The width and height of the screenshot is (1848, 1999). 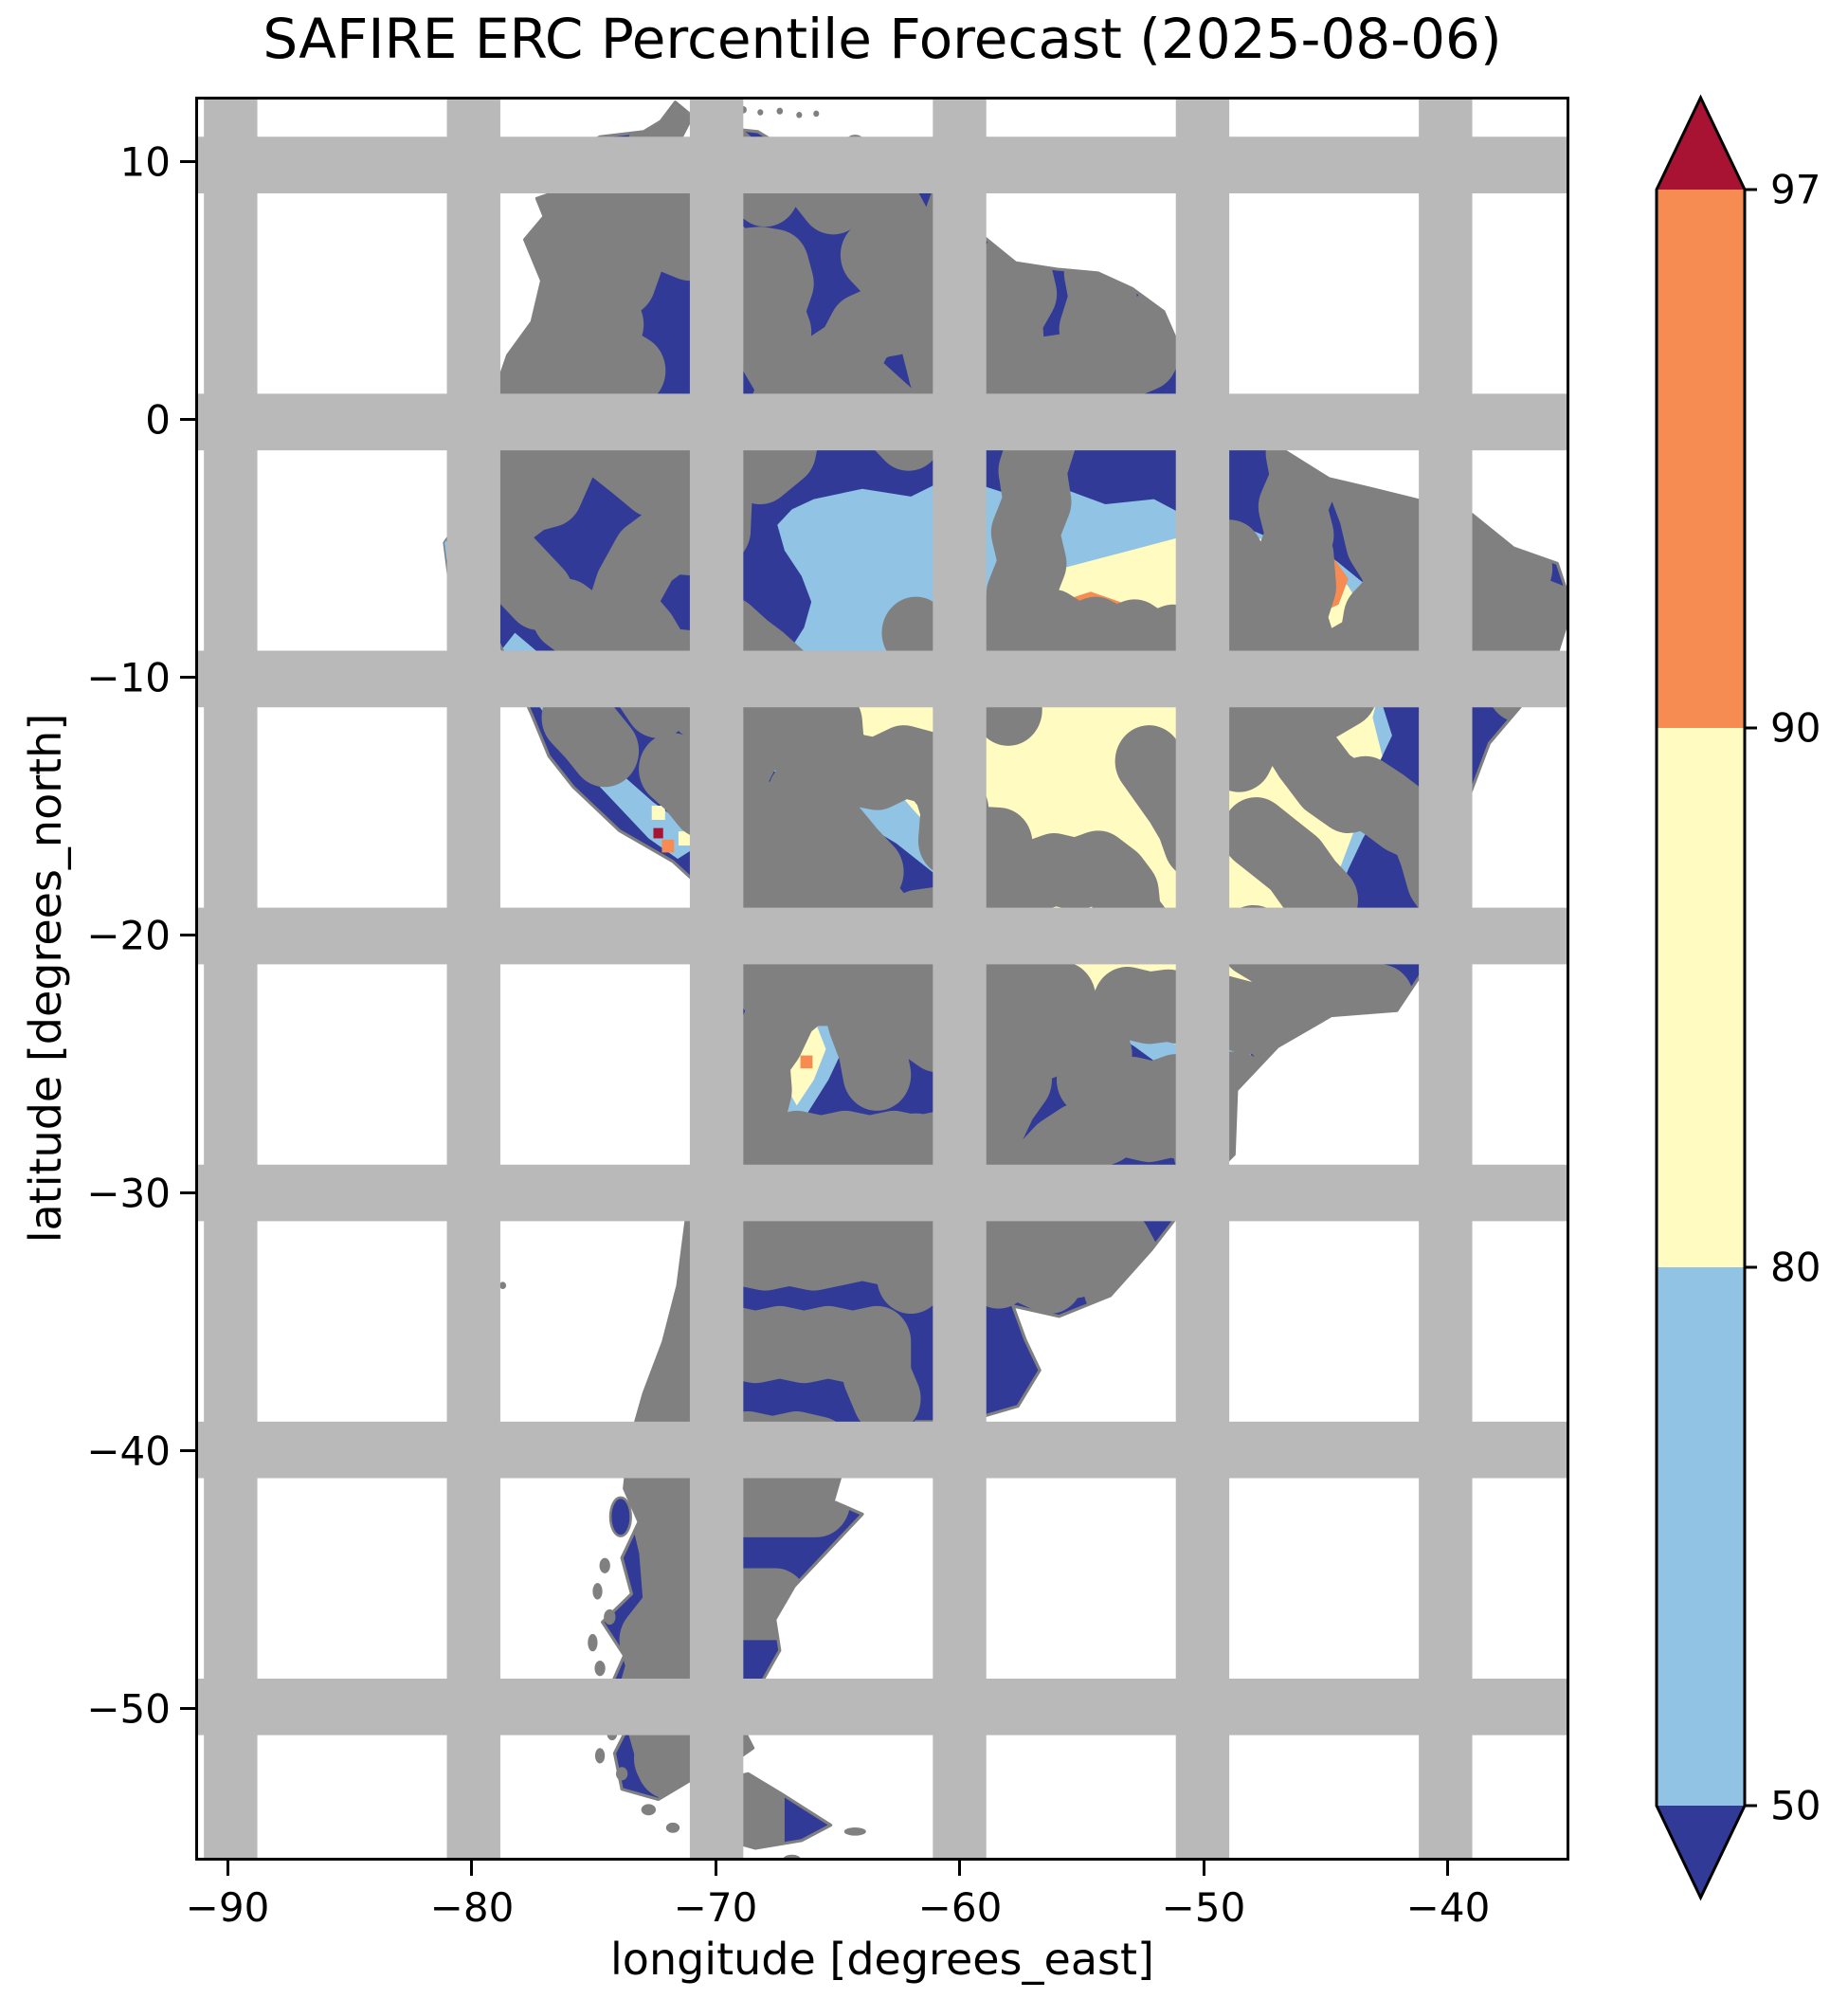 I want to click on y-tick-label: 0, so click(x=158, y=420).